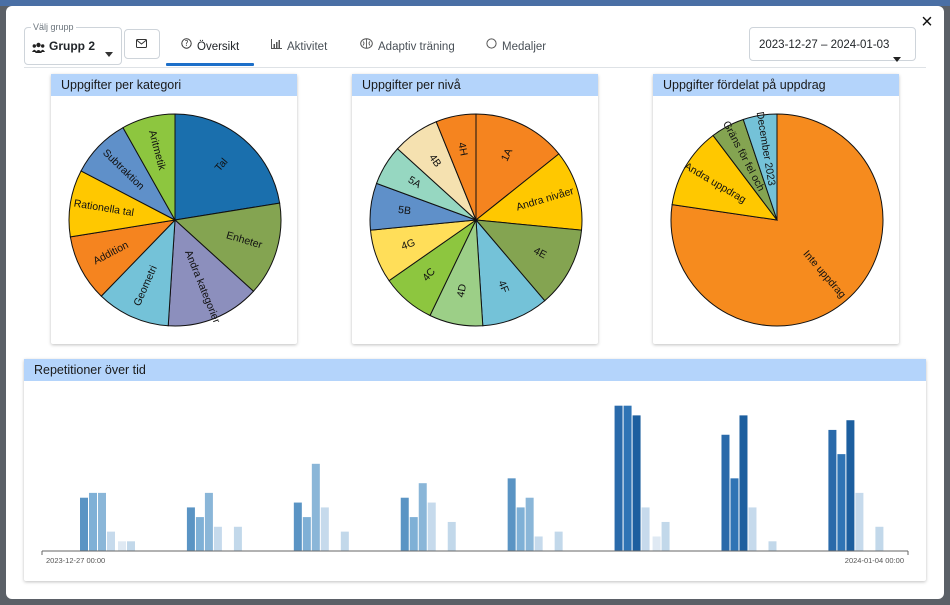 The image size is (950, 605). Describe the element at coordinates (927, 22) in the screenshot. I see `close-button: ×` at that location.